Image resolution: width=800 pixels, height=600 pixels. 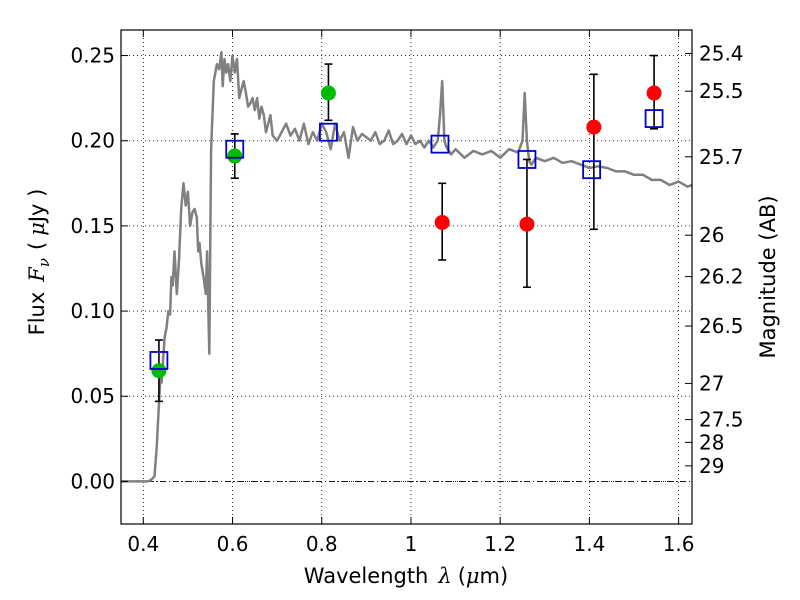 I want to click on y-tick-label: 0.15, so click(x=92, y=226).